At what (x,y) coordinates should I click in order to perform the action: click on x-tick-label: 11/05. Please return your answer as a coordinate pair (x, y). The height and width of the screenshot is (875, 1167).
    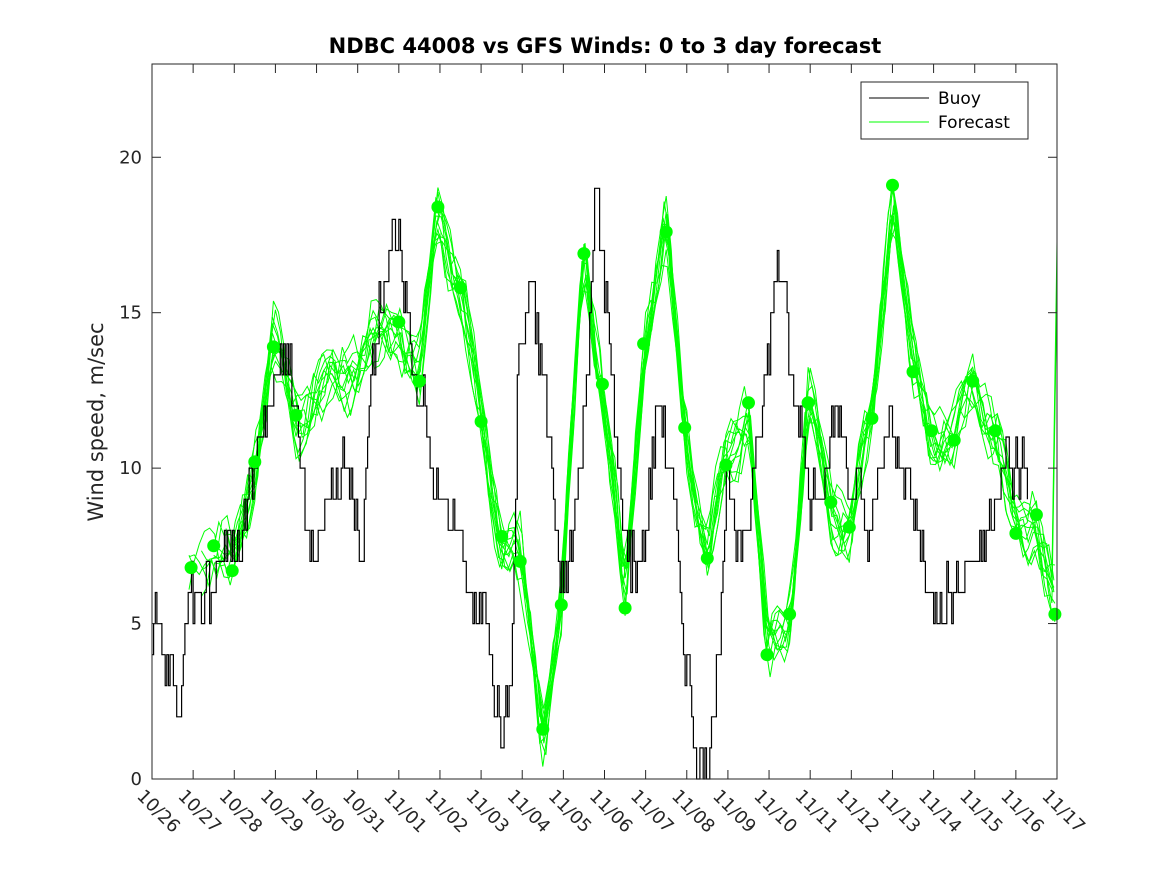
    Looking at the image, I should click on (570, 812).